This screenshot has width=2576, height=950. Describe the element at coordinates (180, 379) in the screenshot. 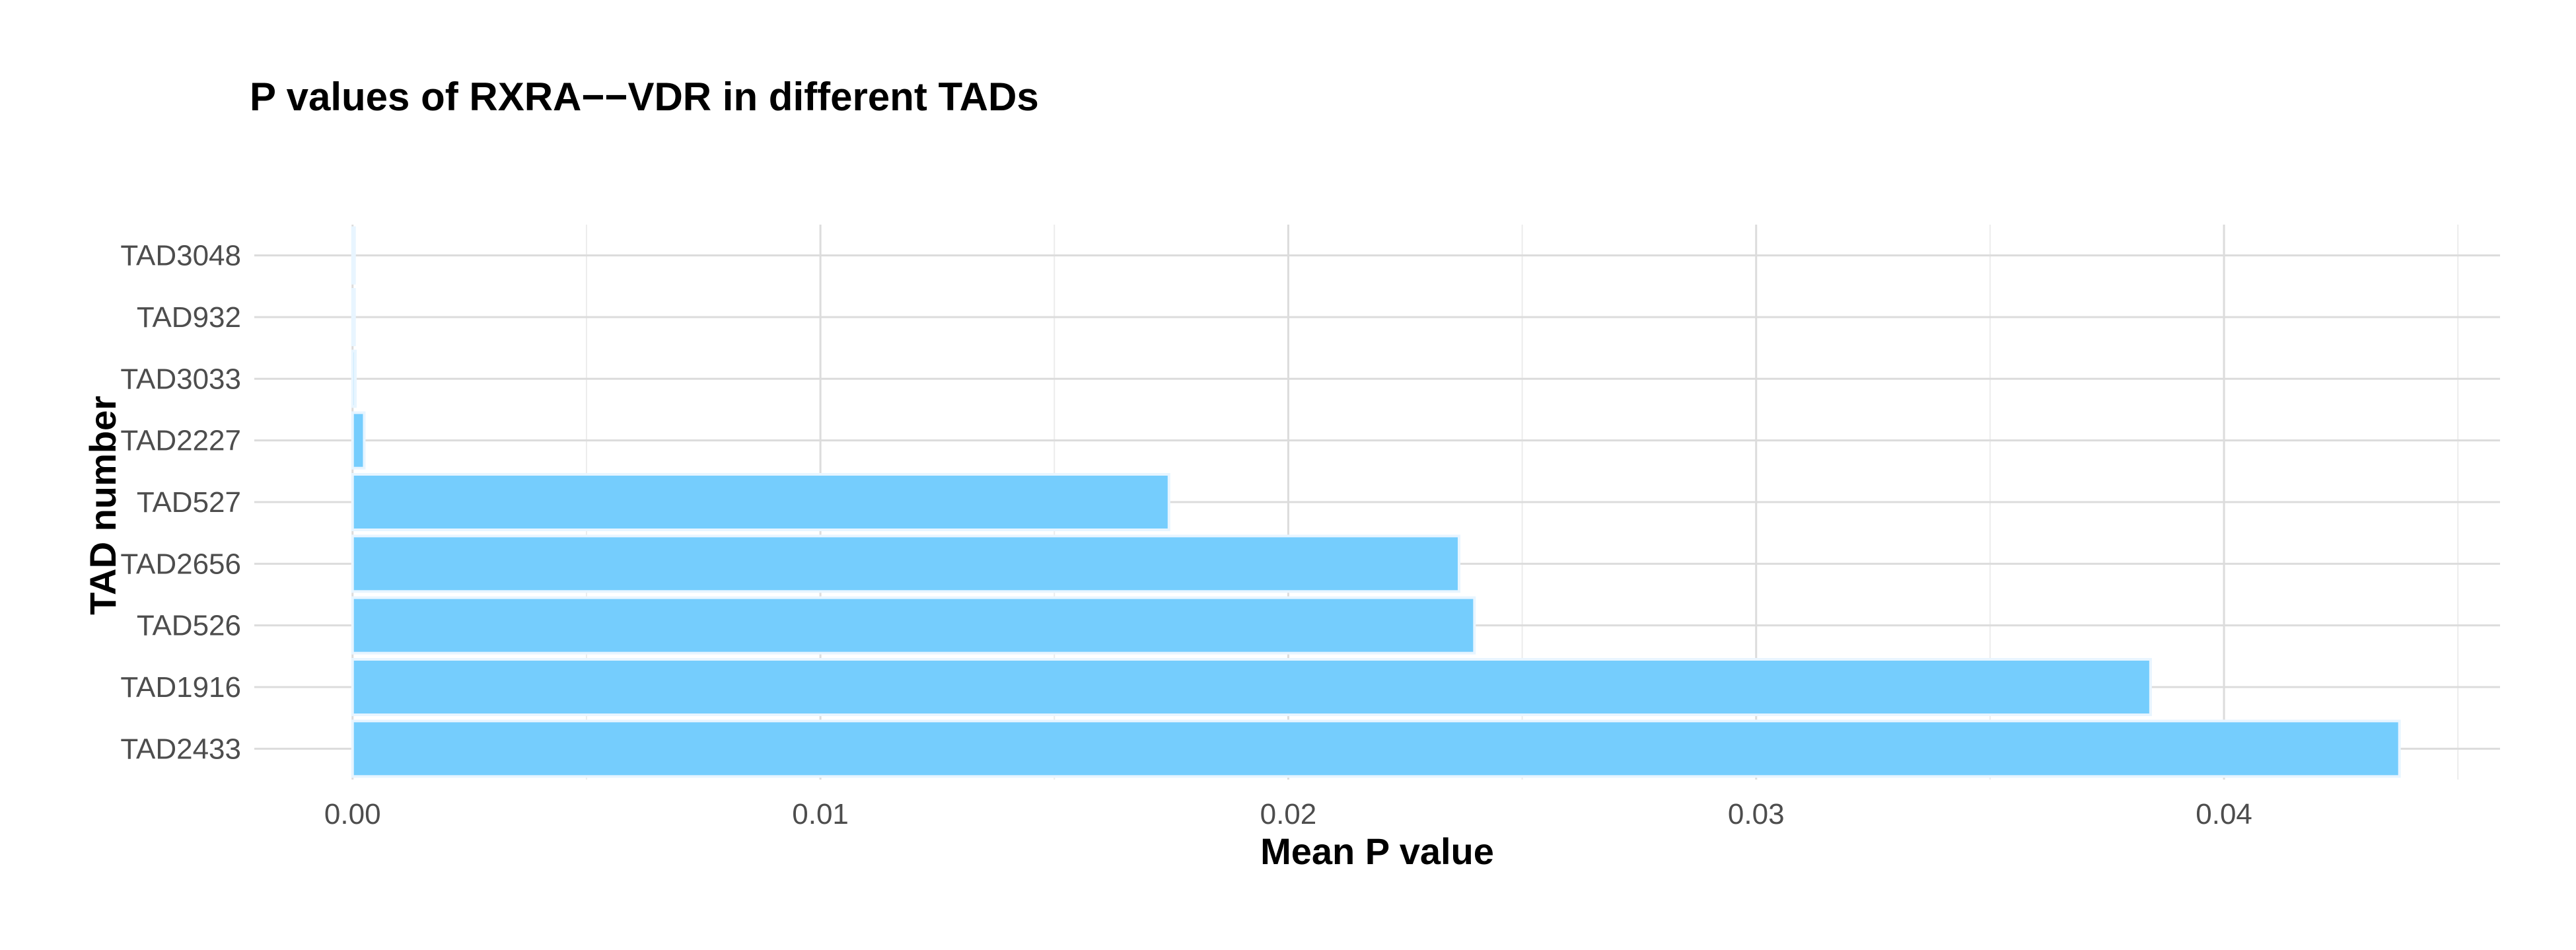

I see `y-tick-label: TAD3033` at that location.